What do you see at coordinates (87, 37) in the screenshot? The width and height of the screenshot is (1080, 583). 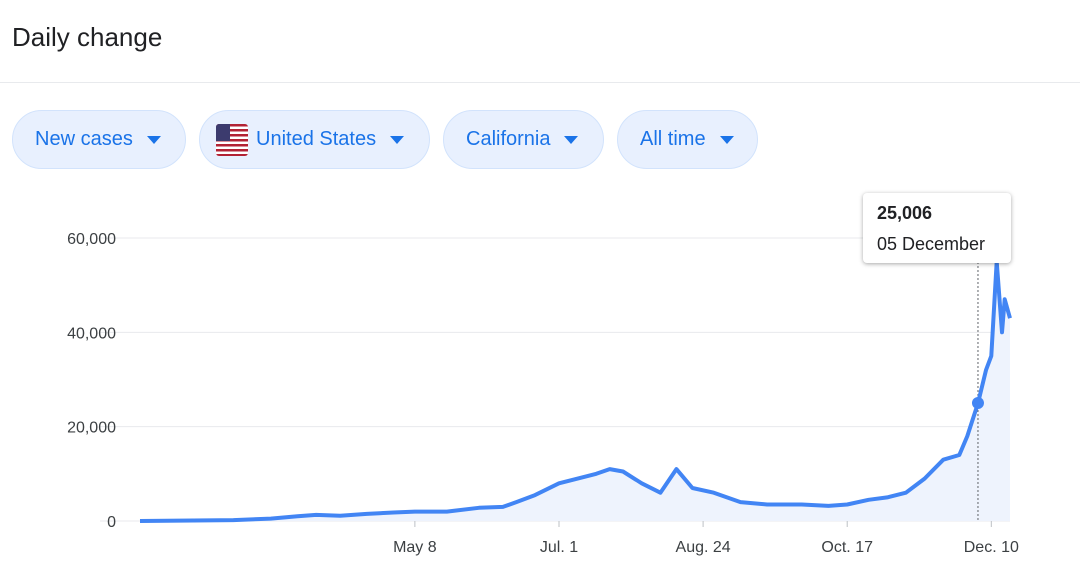 I see `page-title: Daily change` at bounding box center [87, 37].